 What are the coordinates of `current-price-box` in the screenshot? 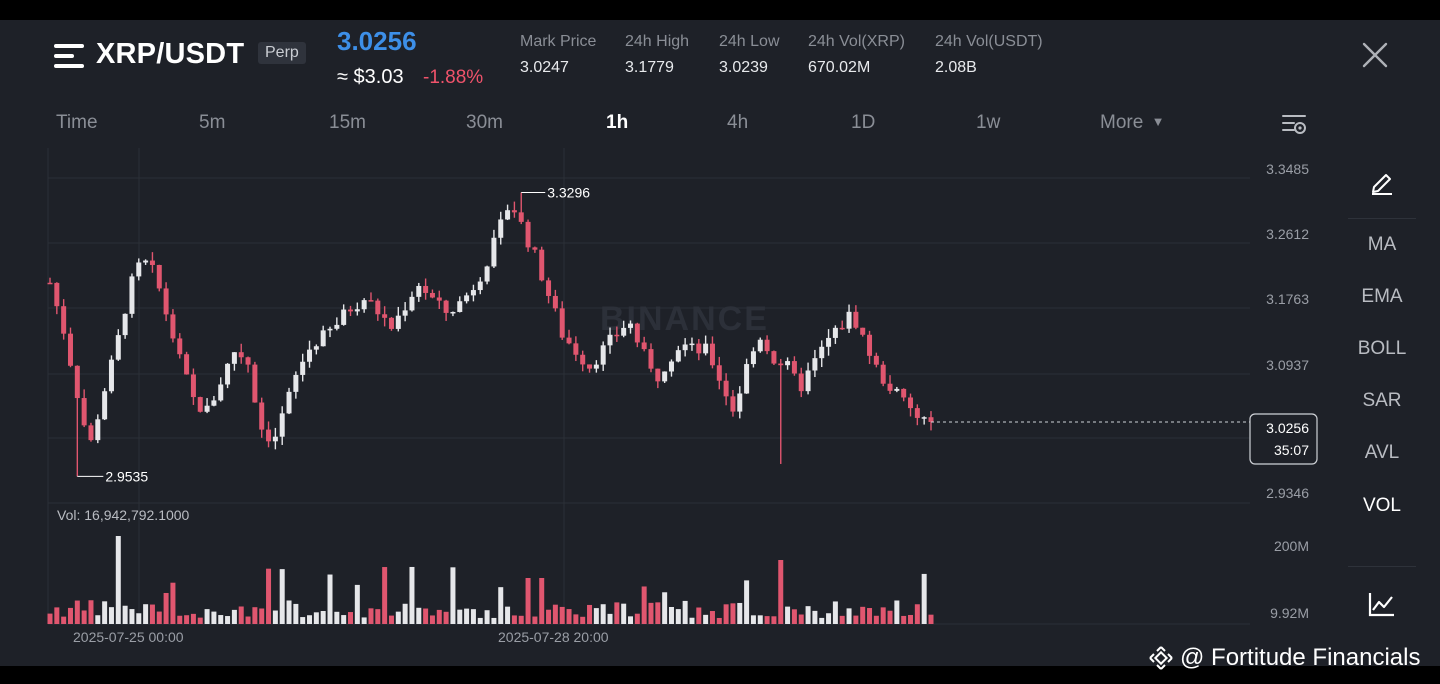 It's located at (1283, 439).